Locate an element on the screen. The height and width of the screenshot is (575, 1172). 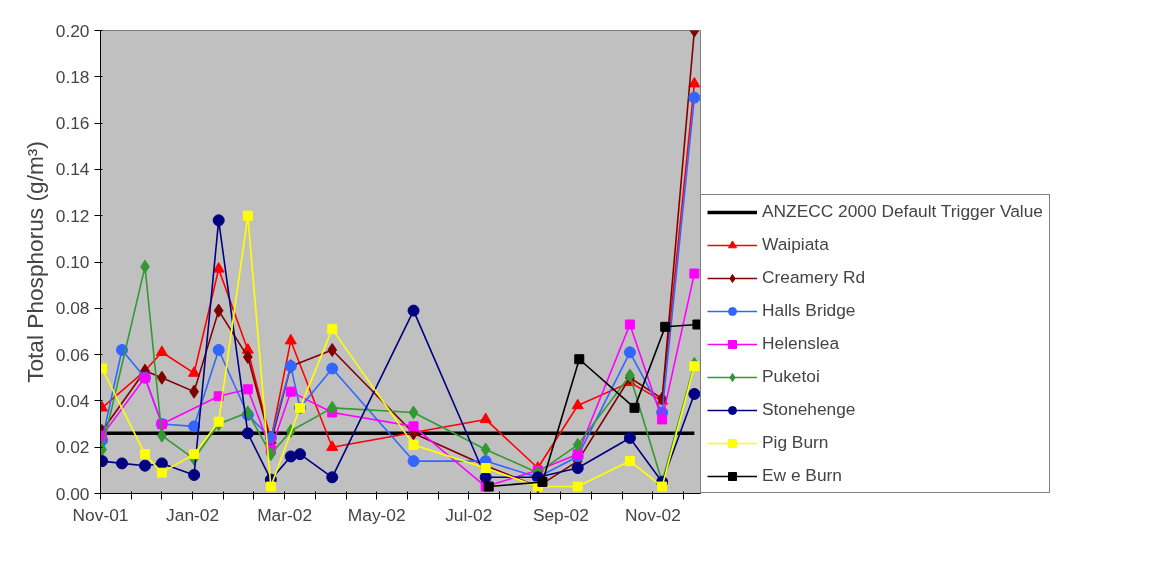
x-tick-label: May-02 is located at coordinates (376, 514).